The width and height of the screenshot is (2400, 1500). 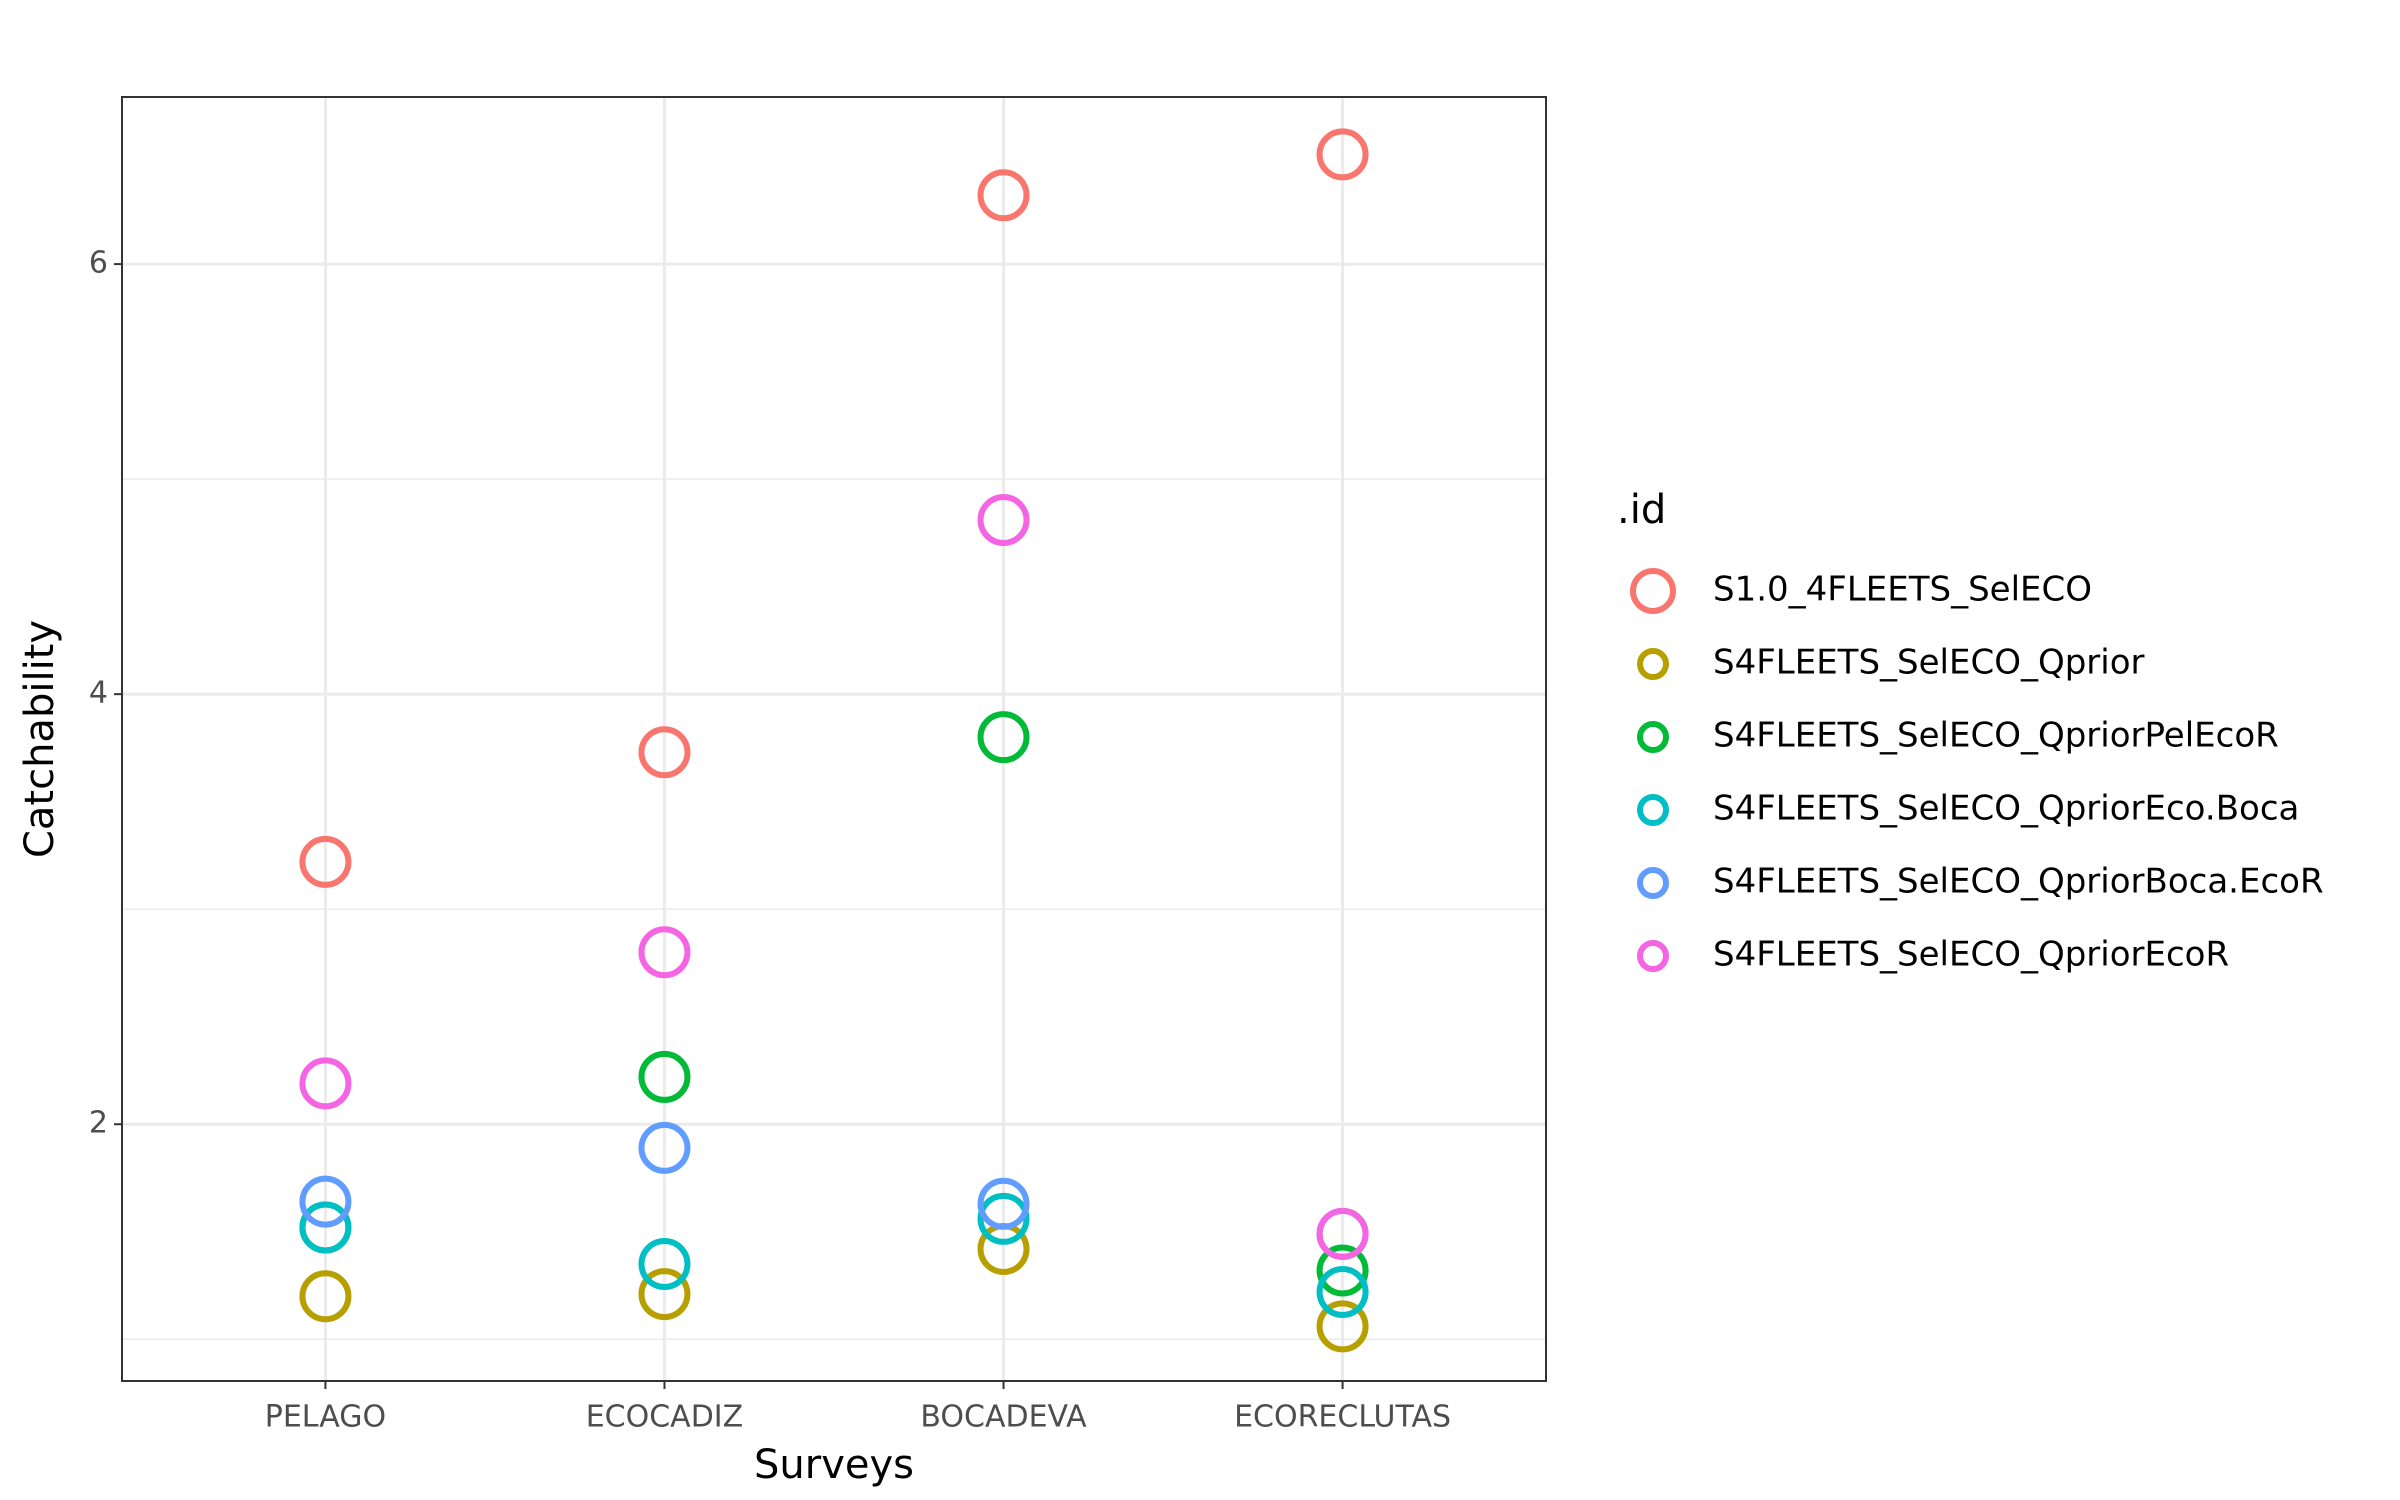 I want to click on legend-title: .id, so click(x=1641, y=510).